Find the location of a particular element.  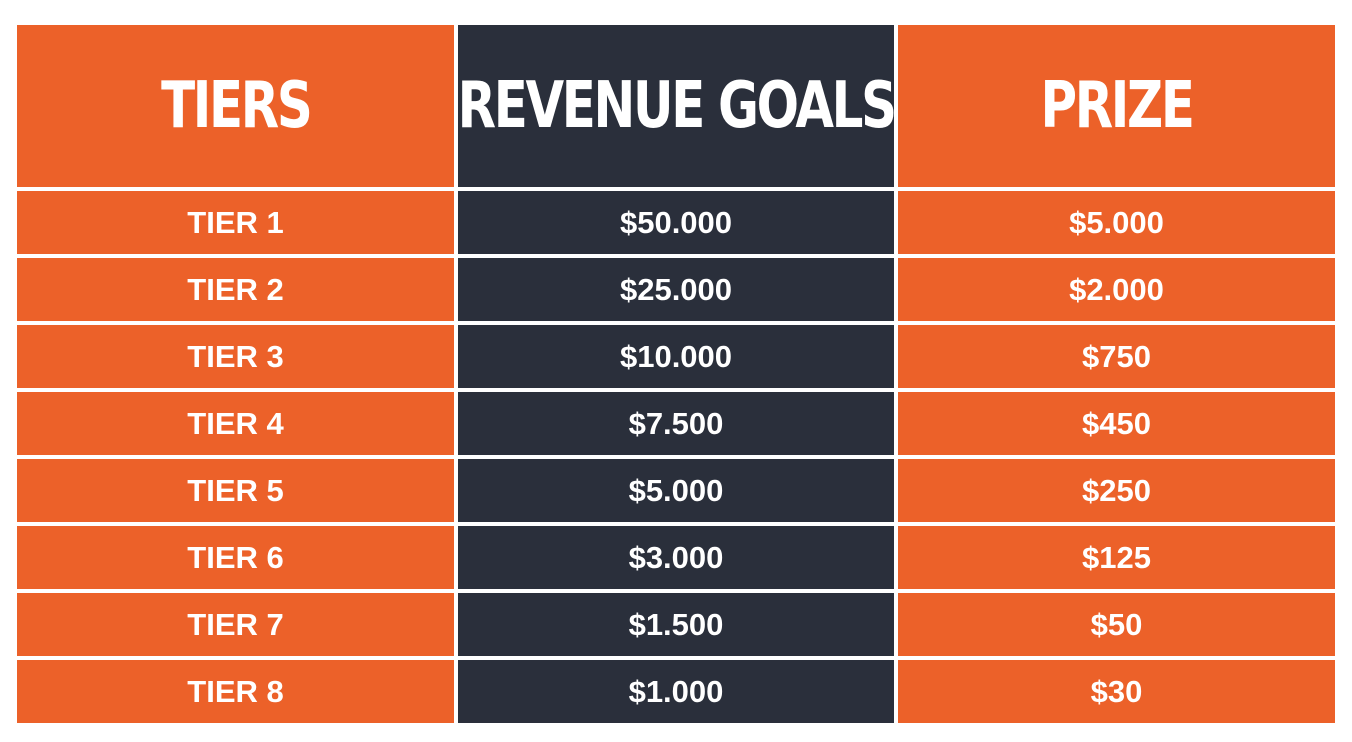

prize-cell: $250 is located at coordinates (1116, 490).